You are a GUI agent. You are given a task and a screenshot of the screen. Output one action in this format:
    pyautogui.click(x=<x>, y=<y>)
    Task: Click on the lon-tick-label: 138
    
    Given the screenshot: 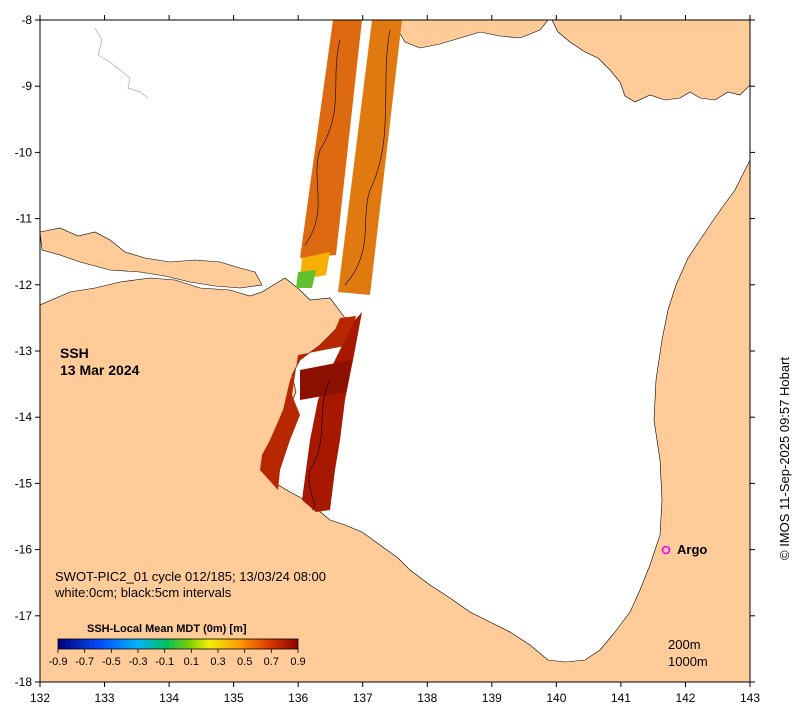 What is the action you would take?
    pyautogui.click(x=427, y=698)
    